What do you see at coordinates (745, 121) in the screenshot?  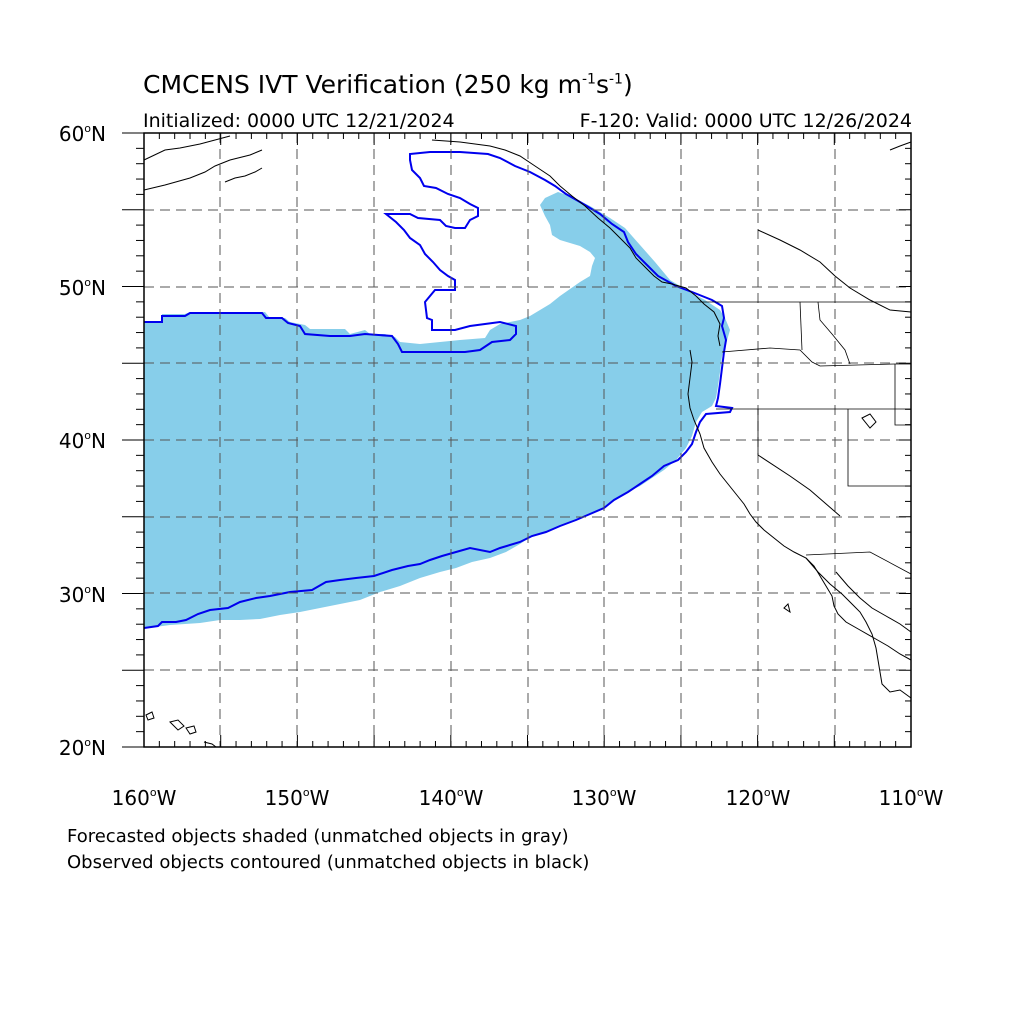 I see `valid-time-label: F-120: Valid: 0000 UTC 12/26/2024` at bounding box center [745, 121].